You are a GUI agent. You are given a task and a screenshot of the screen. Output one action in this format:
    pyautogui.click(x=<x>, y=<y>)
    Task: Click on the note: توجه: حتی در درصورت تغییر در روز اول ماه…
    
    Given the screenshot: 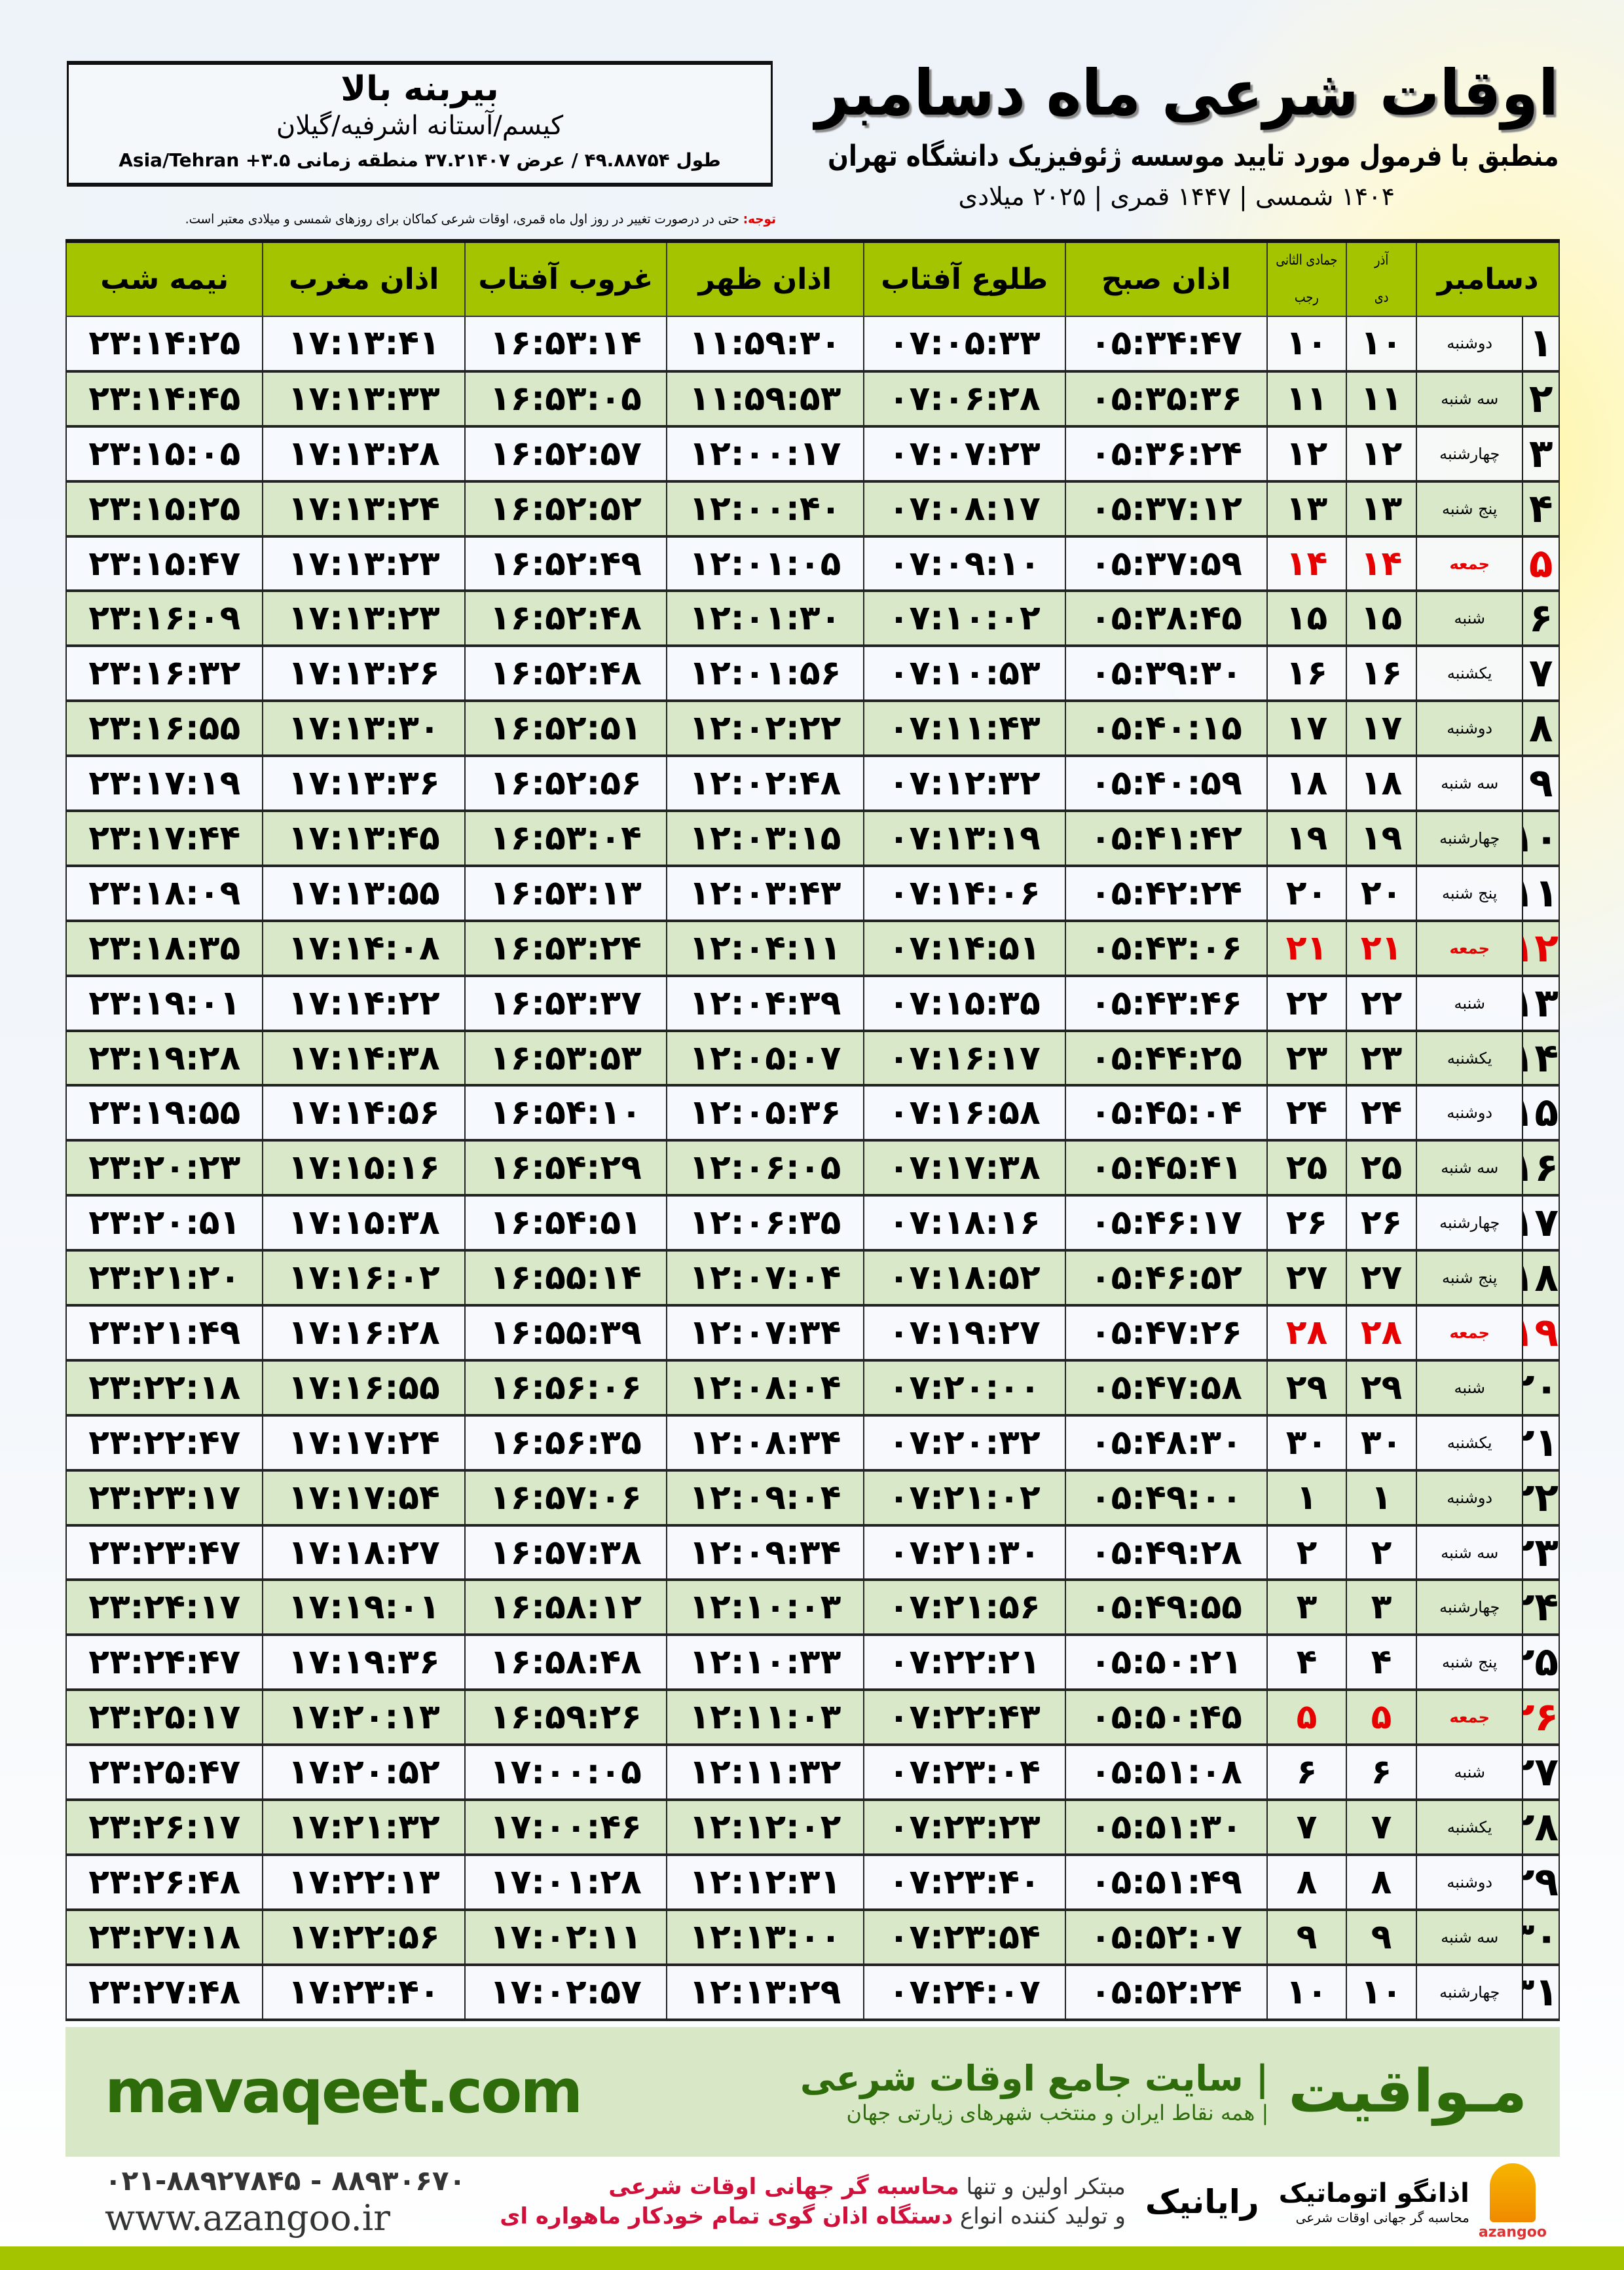 What is the action you would take?
    pyautogui.click(x=449, y=219)
    